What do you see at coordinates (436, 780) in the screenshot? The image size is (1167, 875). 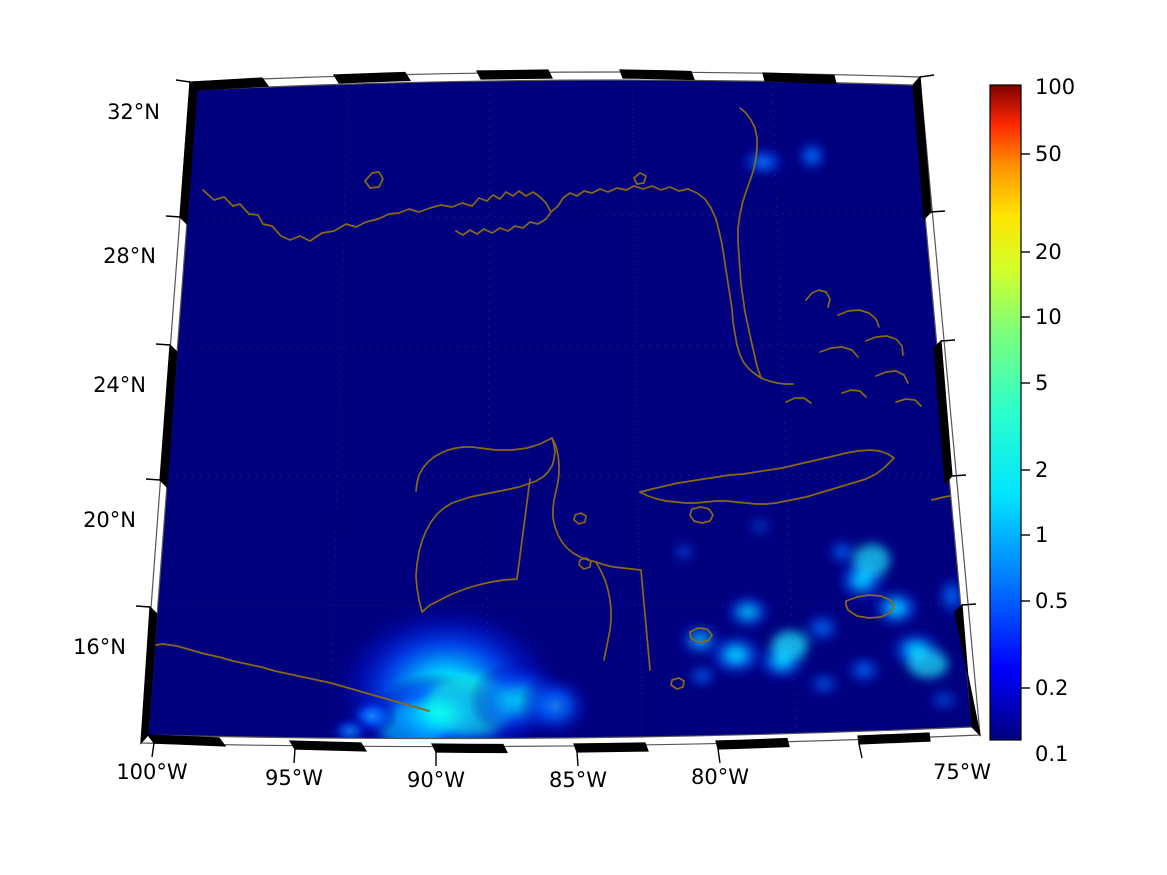 I see `lon-tick-label-90w: 90°W` at bounding box center [436, 780].